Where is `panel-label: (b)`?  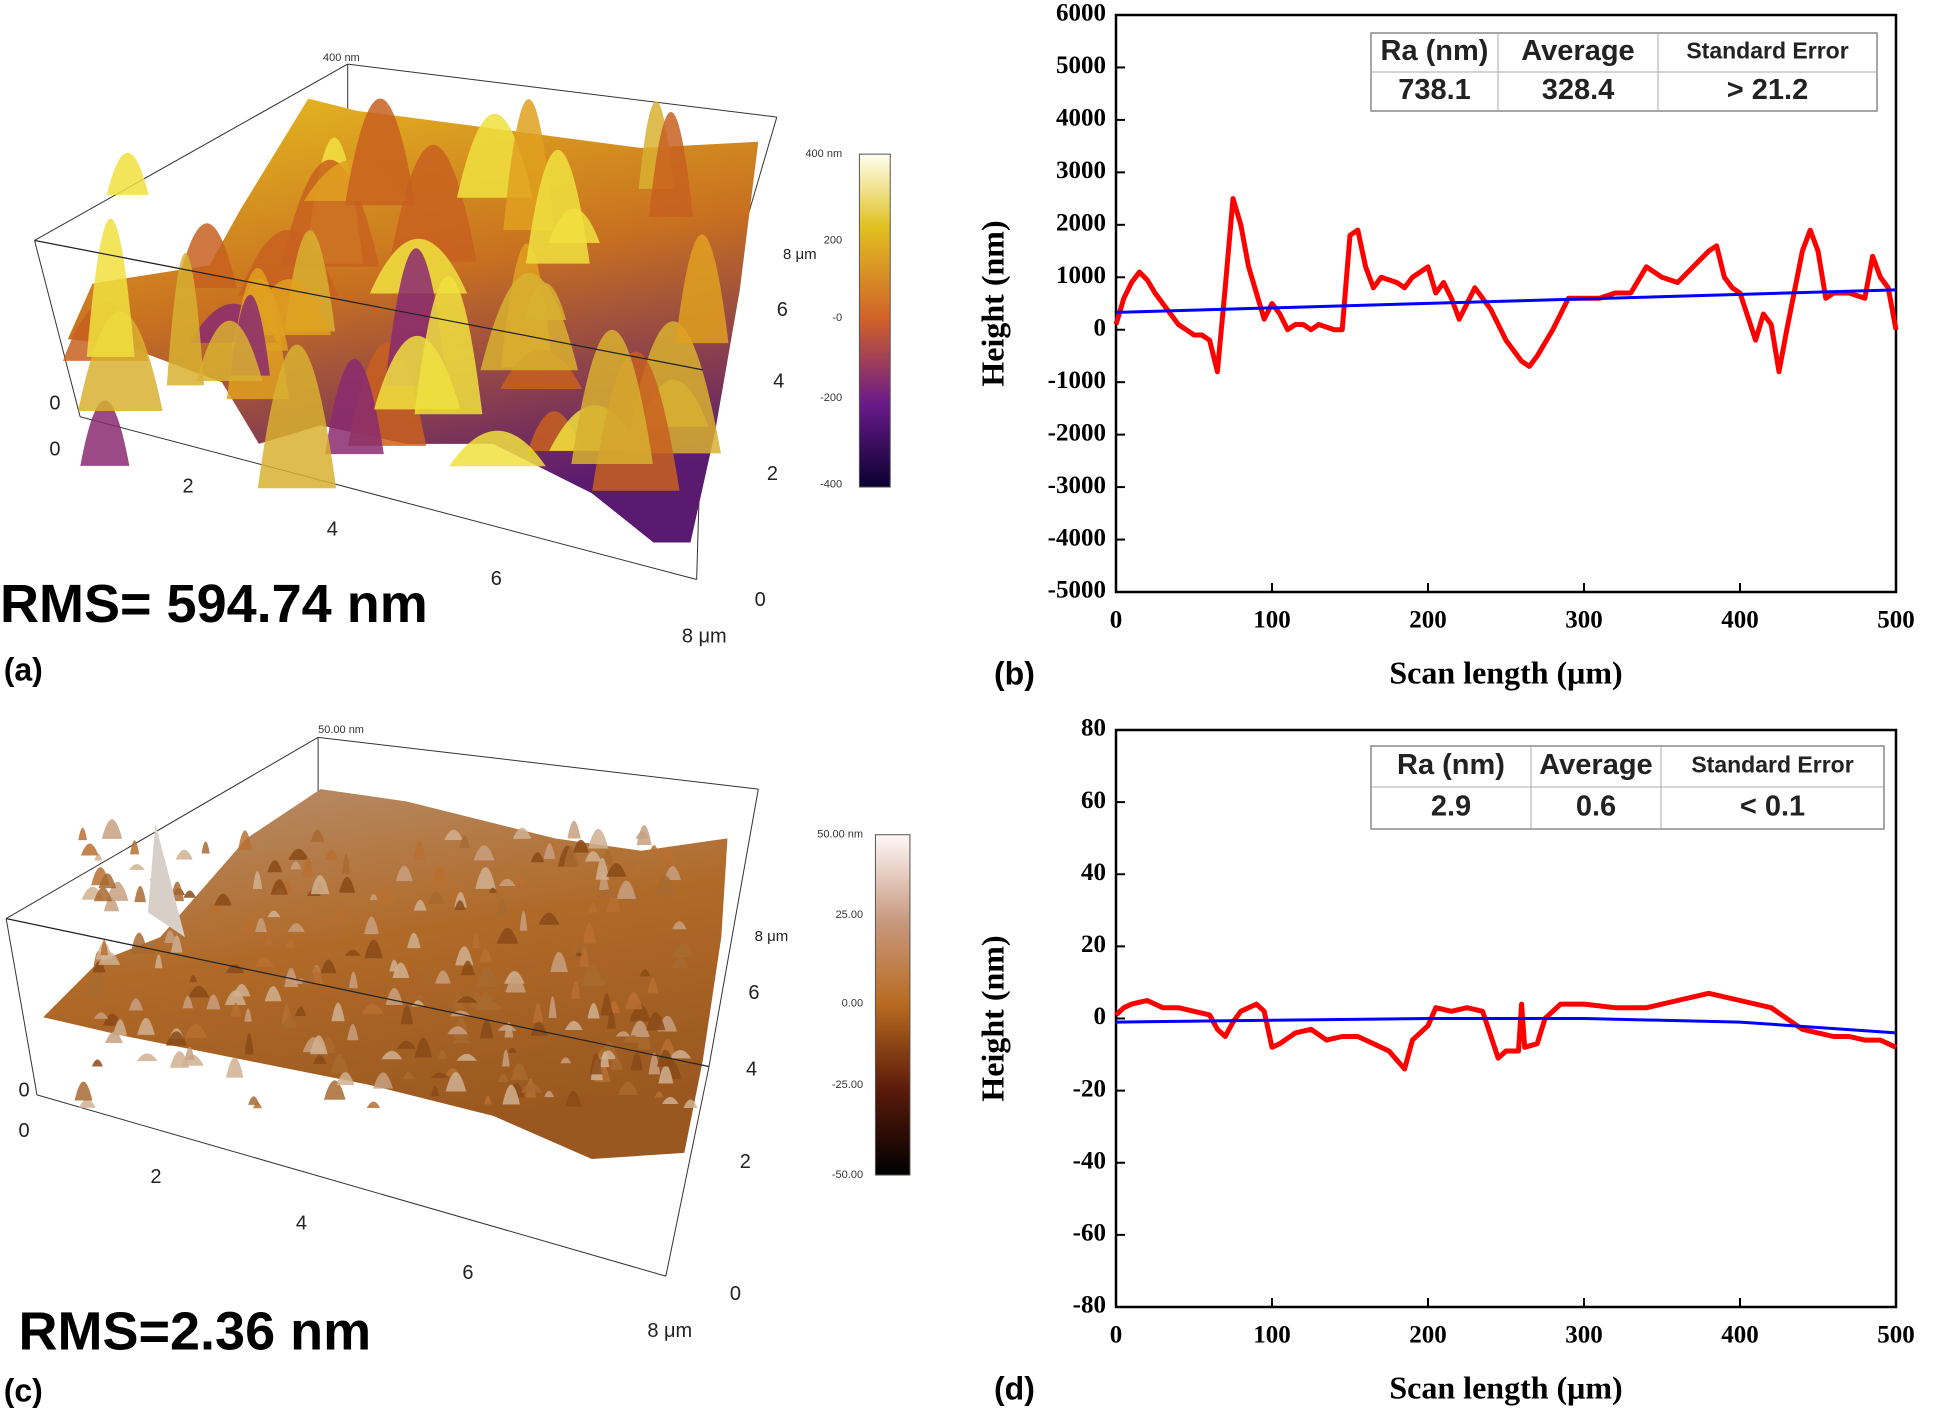
panel-label: (b) is located at coordinates (1014, 673).